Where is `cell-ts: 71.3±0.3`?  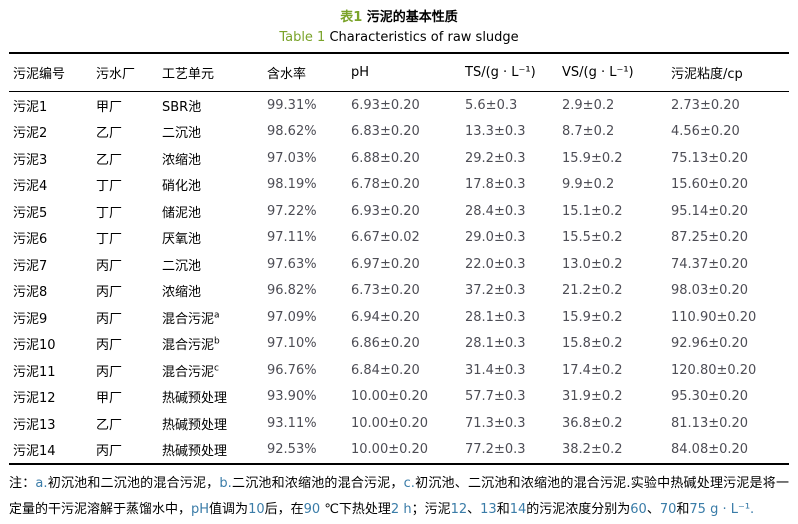 cell-ts: 71.3±0.3 is located at coordinates (495, 423).